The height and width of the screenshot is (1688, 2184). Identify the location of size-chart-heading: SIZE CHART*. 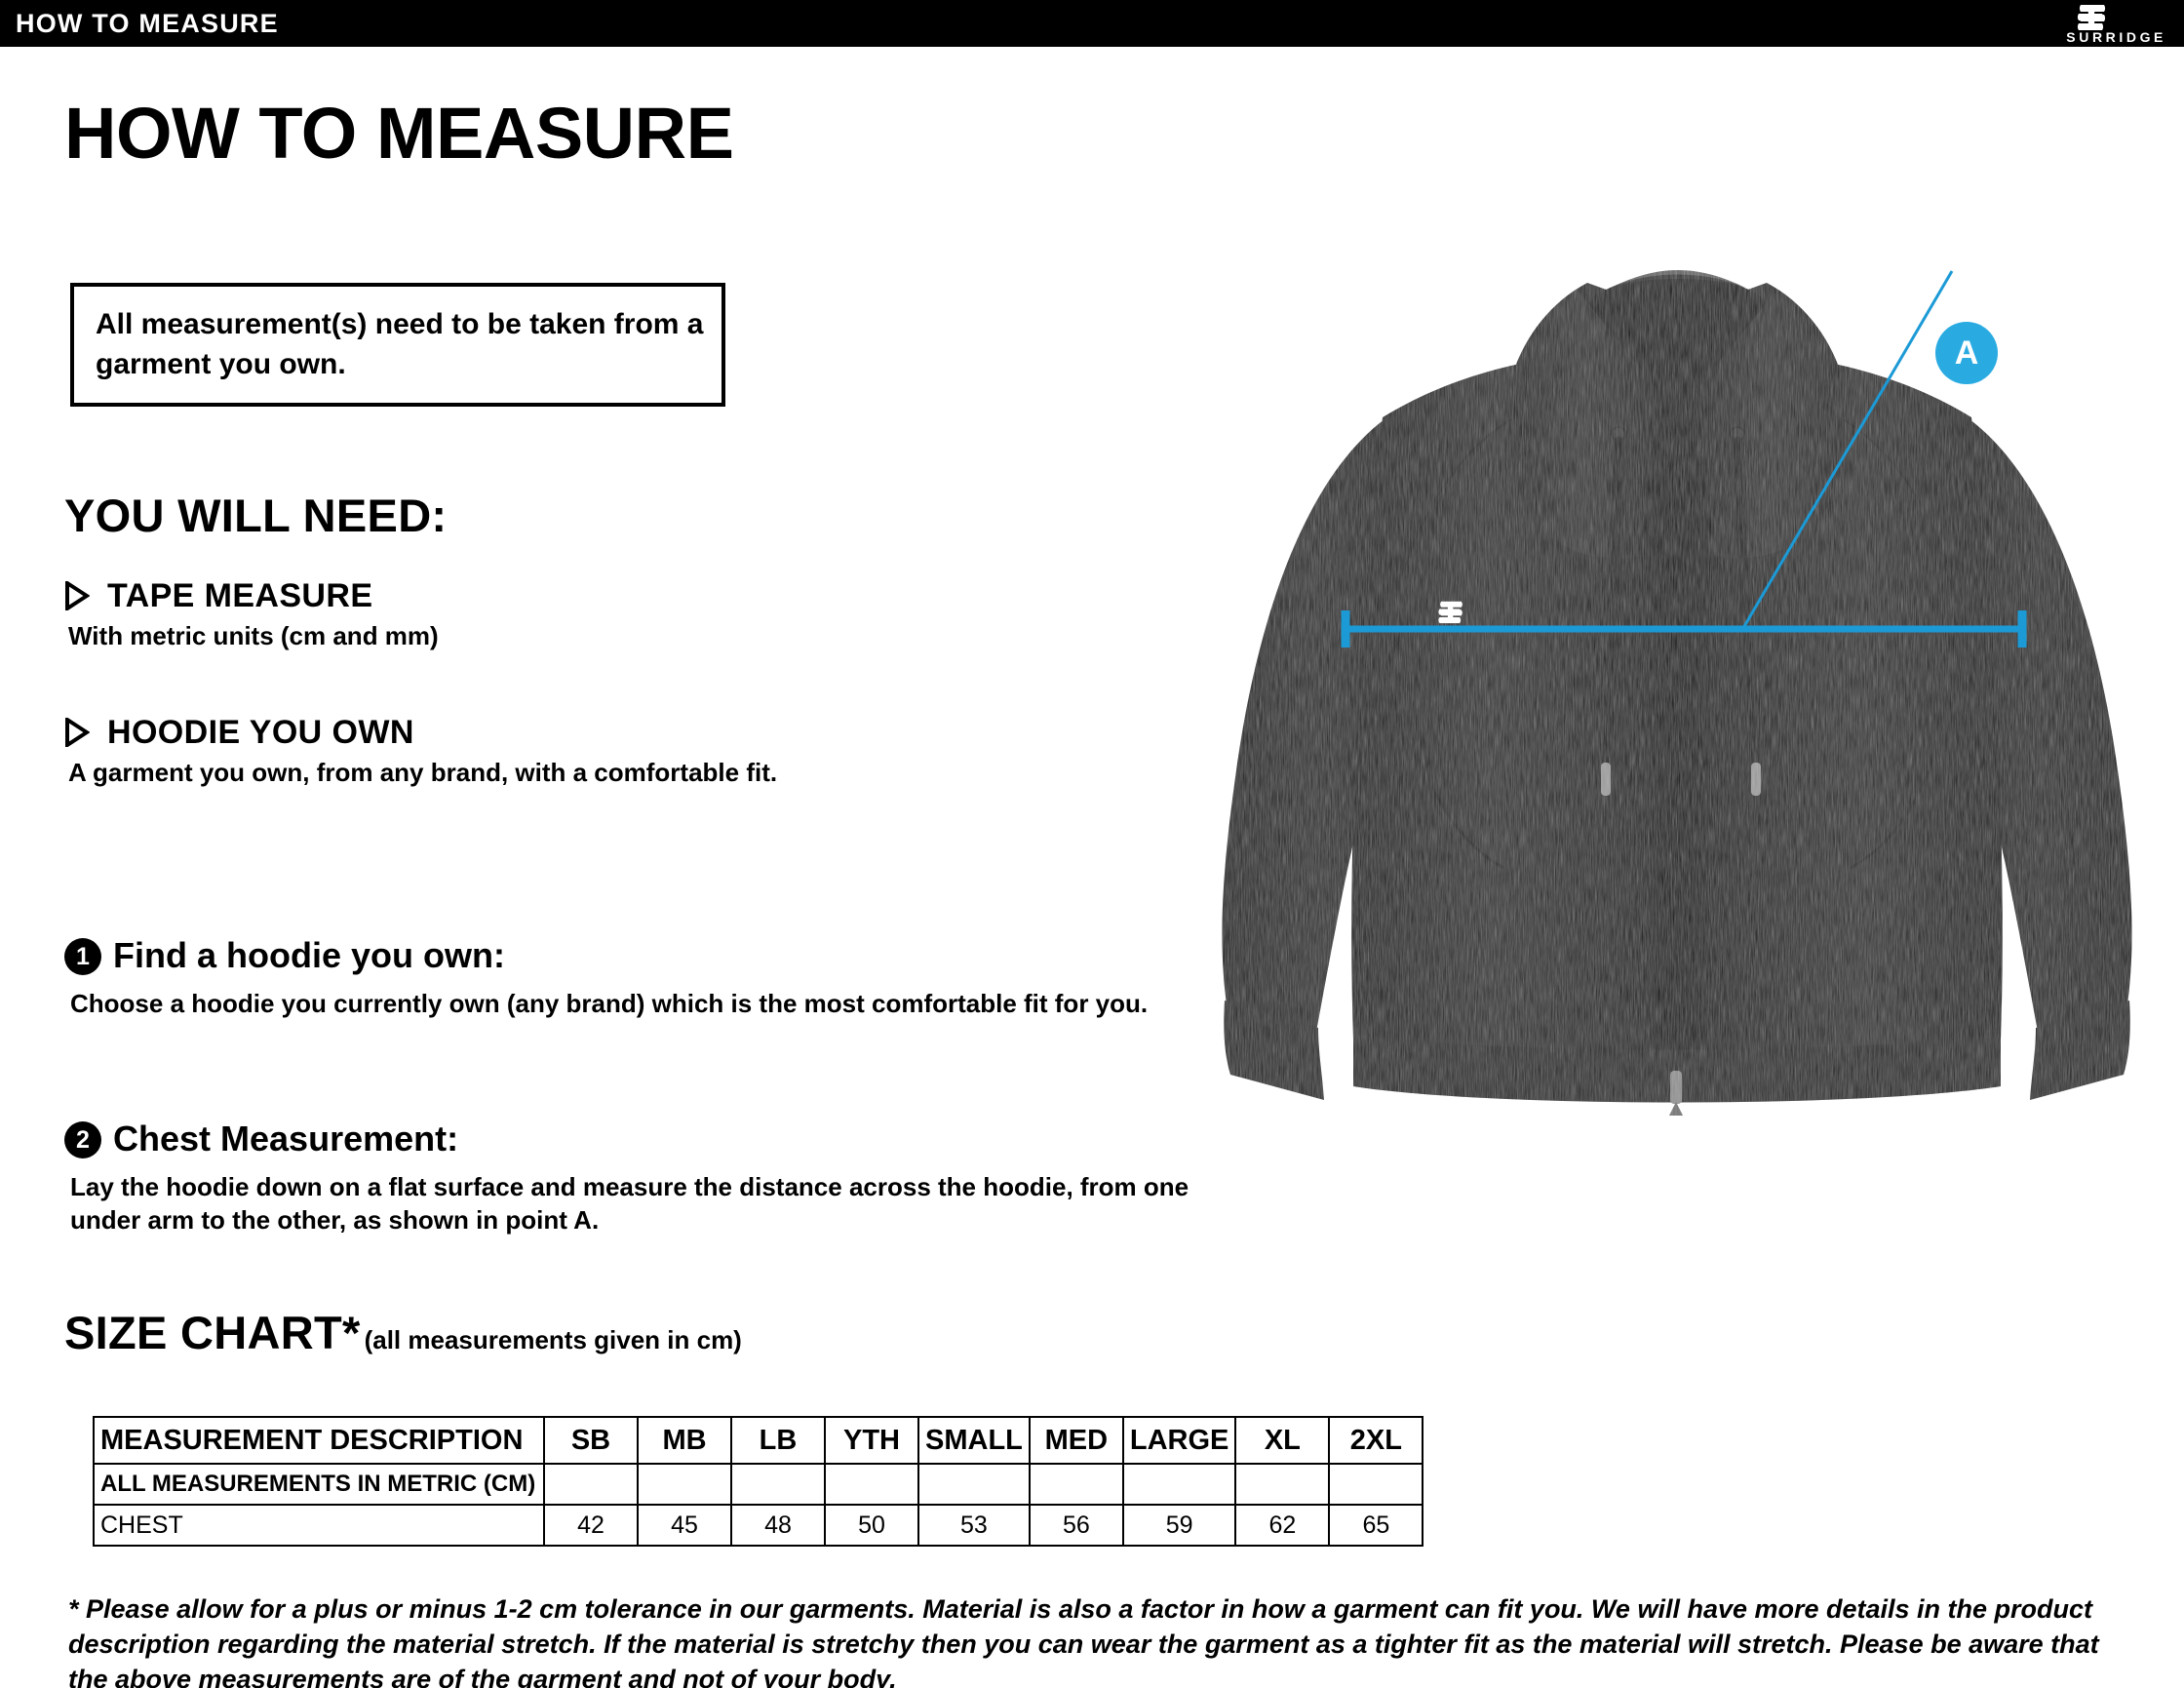
(212, 1332).